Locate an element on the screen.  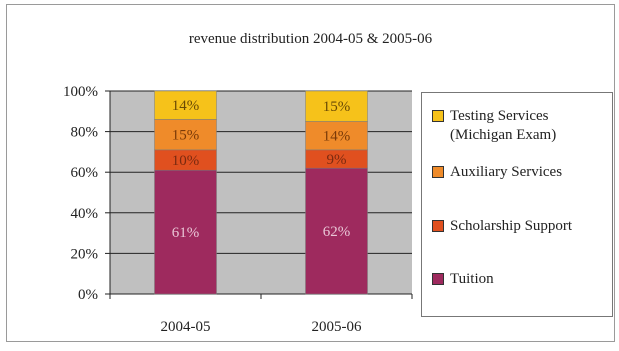
y-tick-label: 60% is located at coordinates (85, 173).